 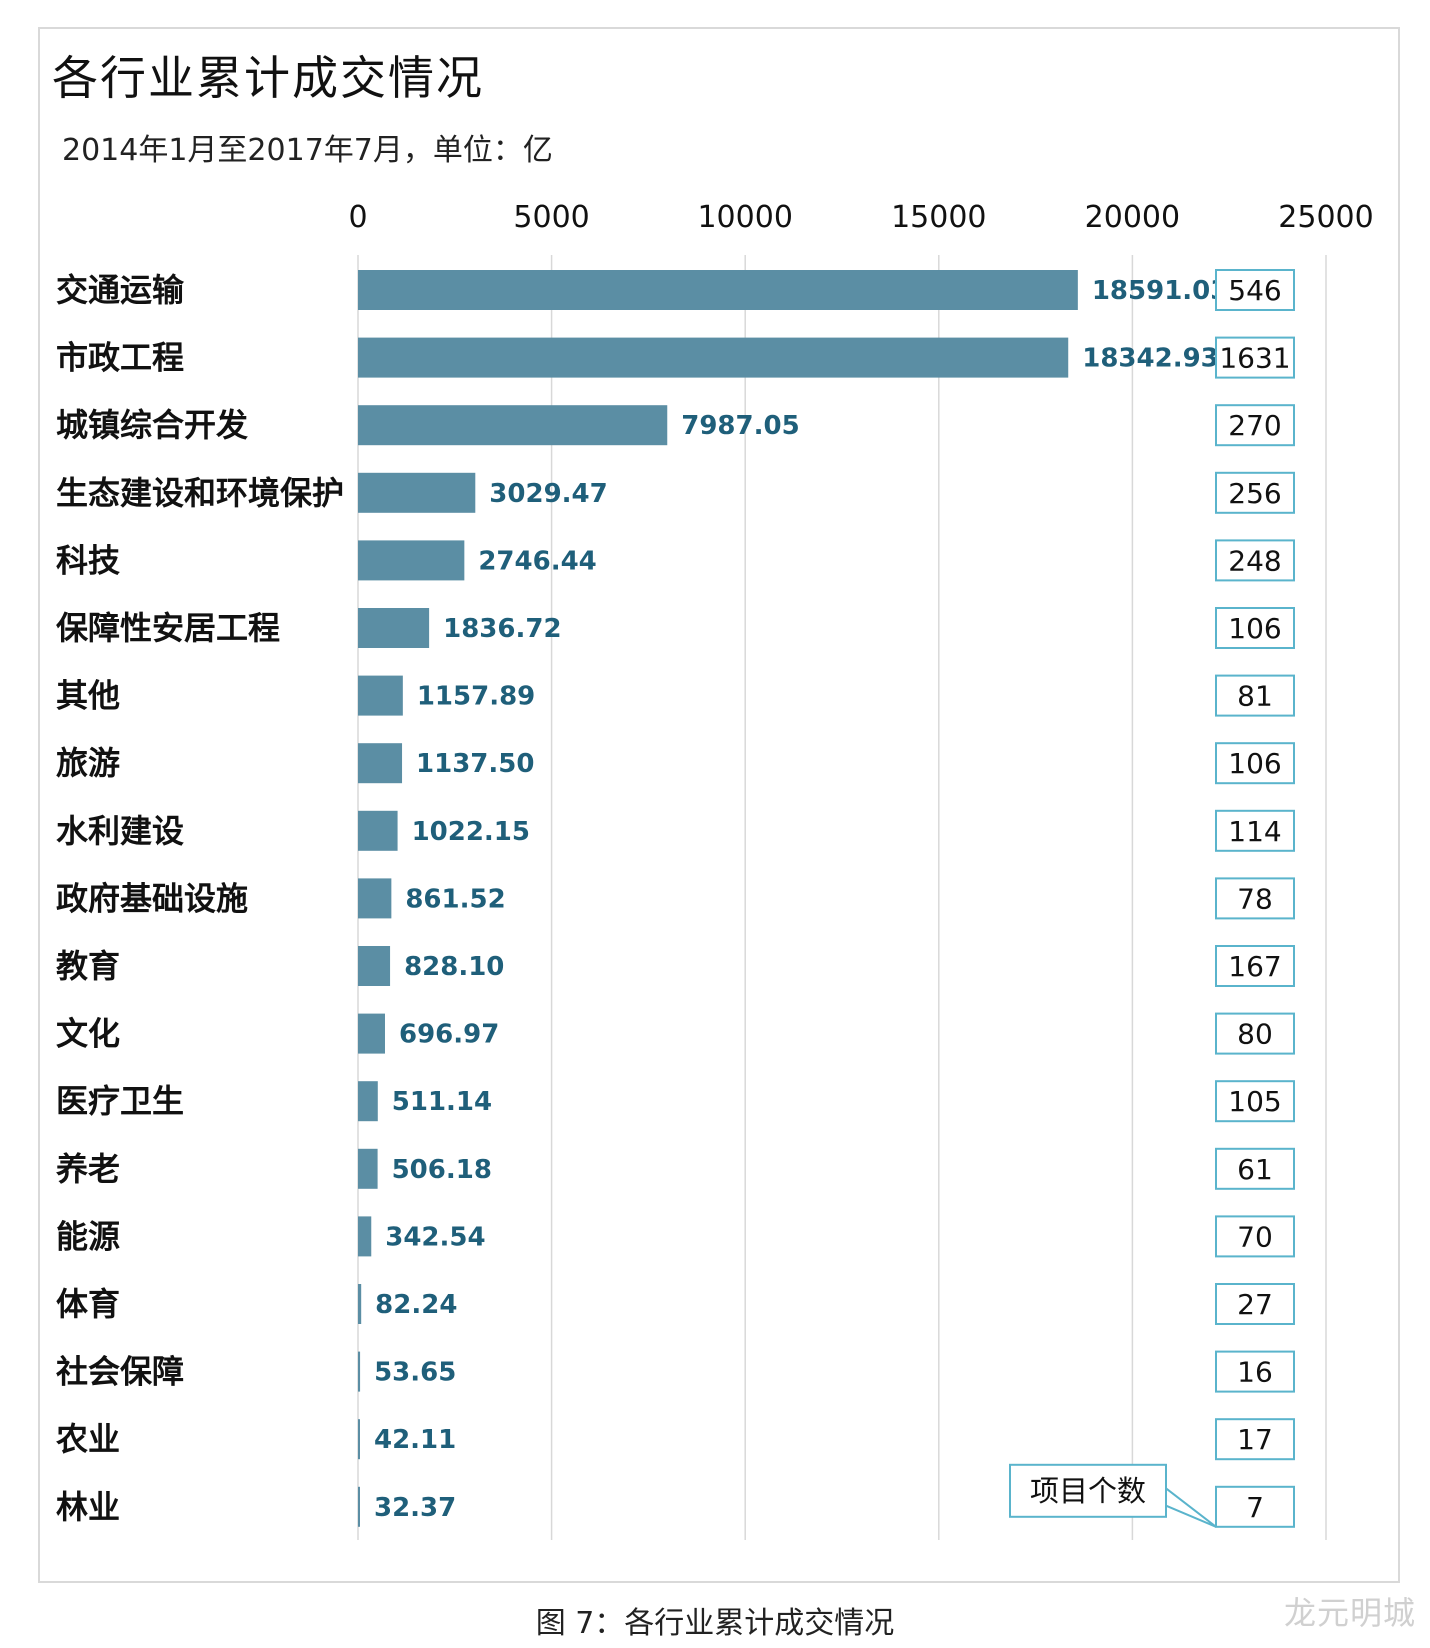 I want to click on value-label: 828.10, so click(x=454, y=967).